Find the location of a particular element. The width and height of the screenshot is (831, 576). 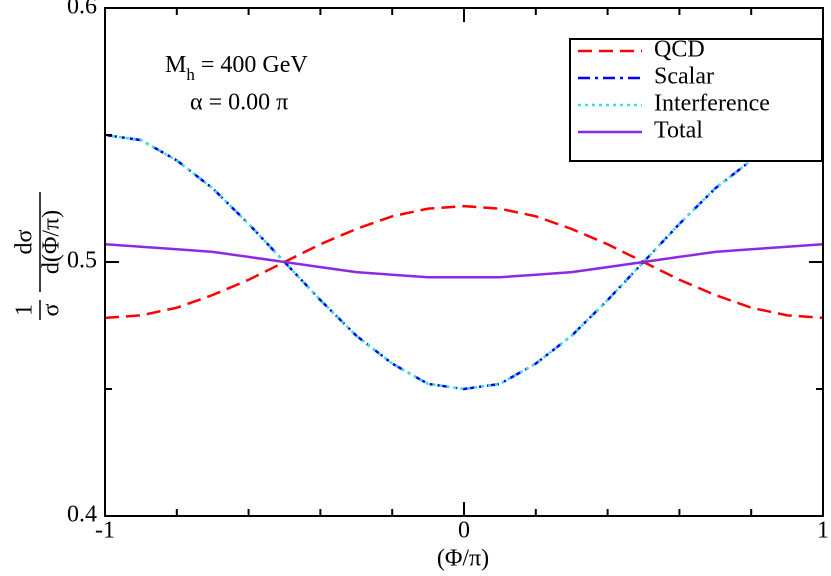

annotation-part: = 400 GeV is located at coordinates (252, 65).